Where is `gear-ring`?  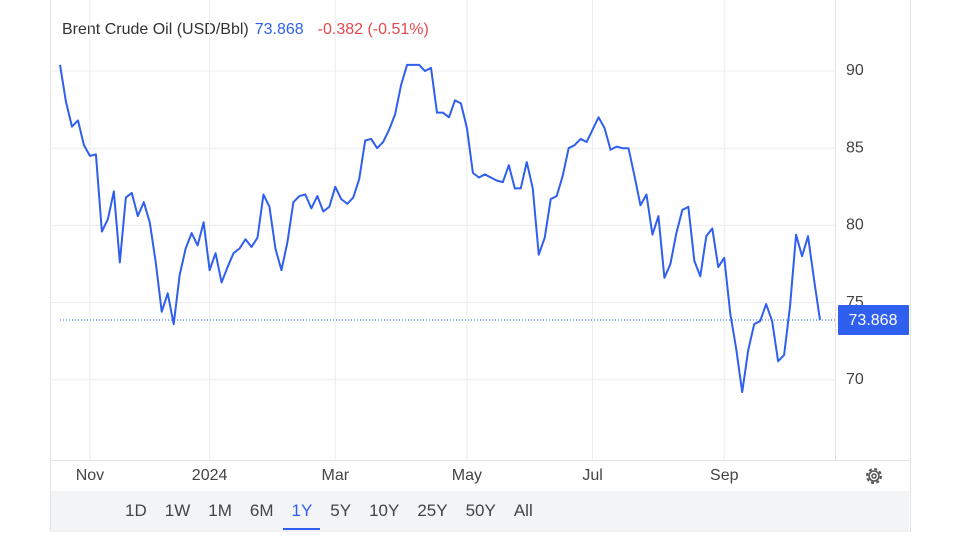 gear-ring is located at coordinates (874, 476).